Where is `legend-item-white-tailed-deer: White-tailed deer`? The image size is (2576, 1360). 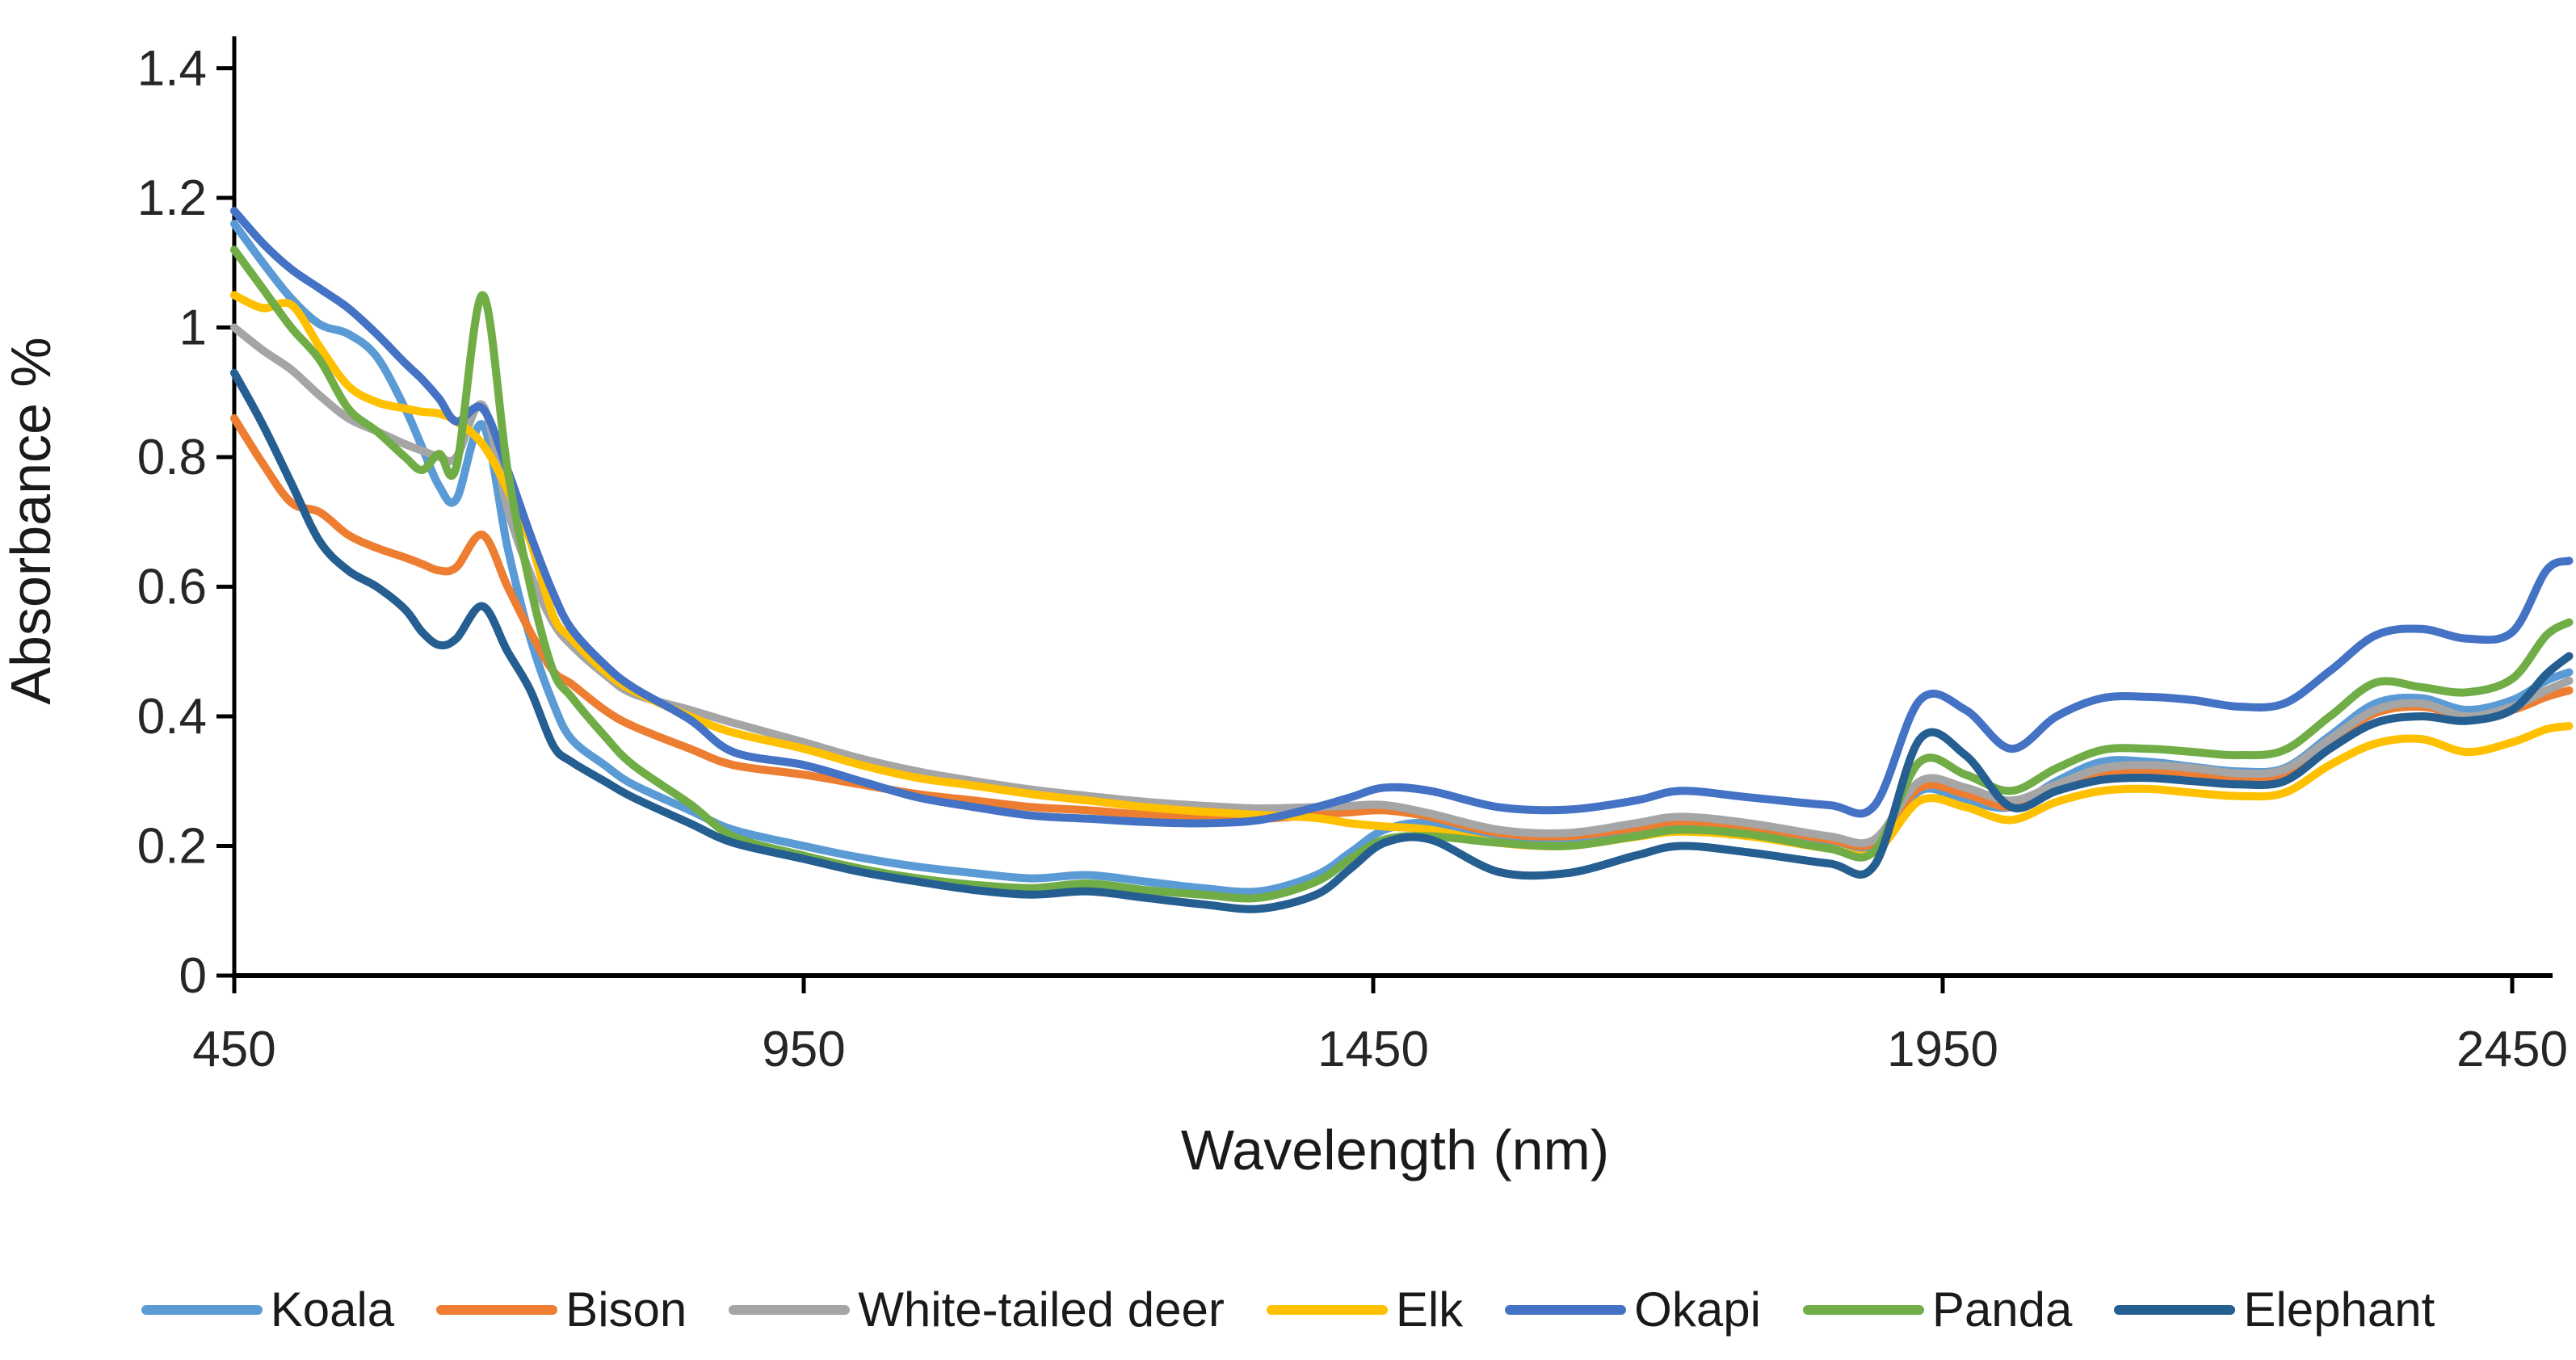 legend-item-white-tailed-deer: White-tailed deer is located at coordinates (977, 1310).